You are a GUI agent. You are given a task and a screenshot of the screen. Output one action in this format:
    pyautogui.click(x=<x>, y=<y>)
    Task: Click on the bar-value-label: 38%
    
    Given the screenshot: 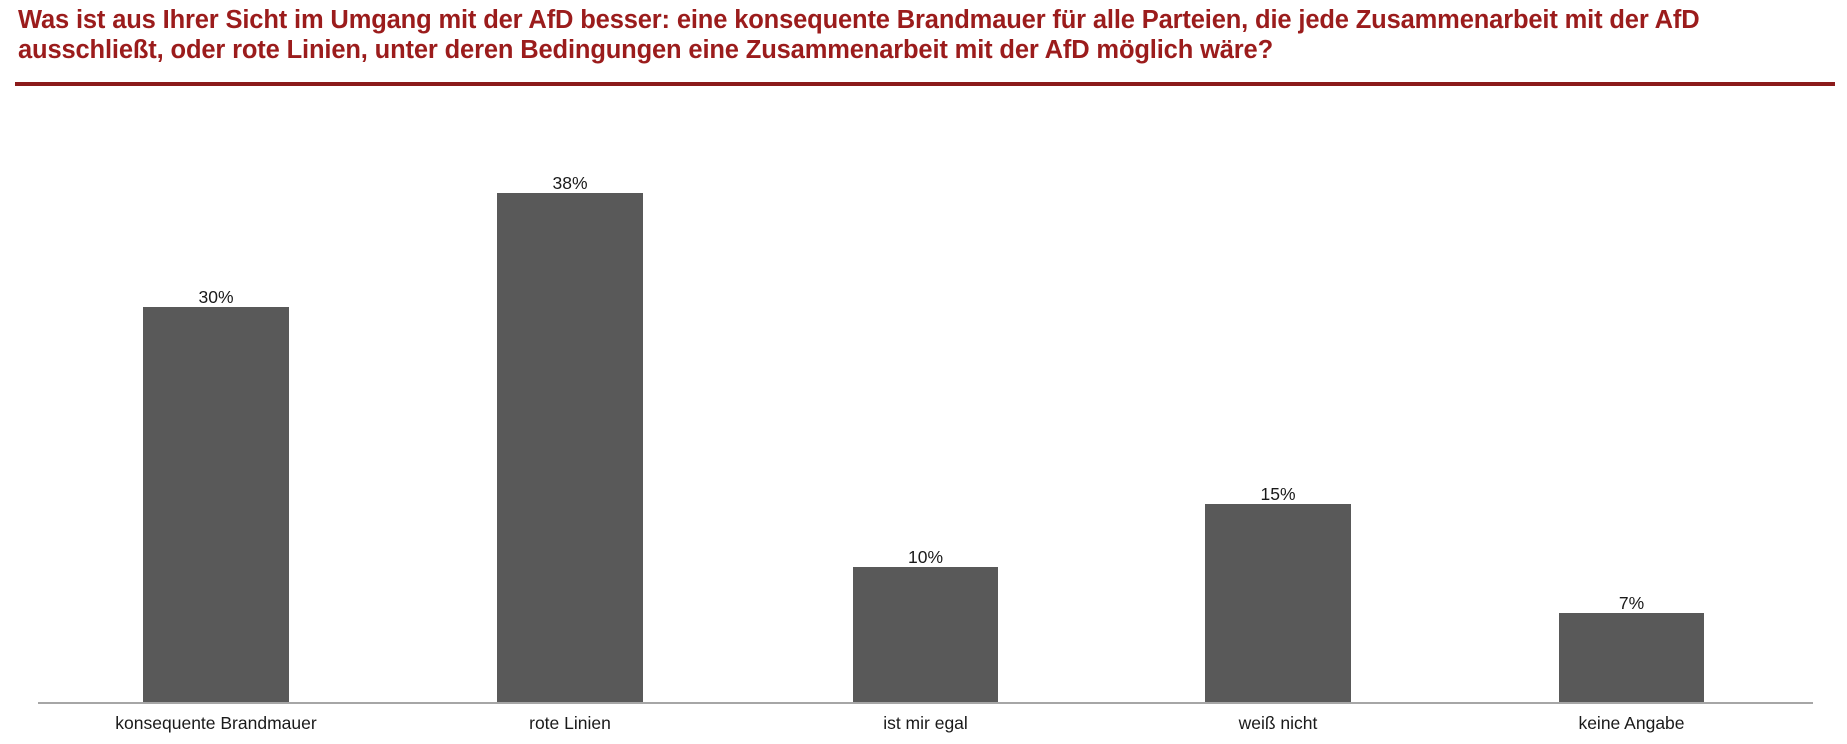 What is the action you would take?
    pyautogui.click(x=570, y=183)
    